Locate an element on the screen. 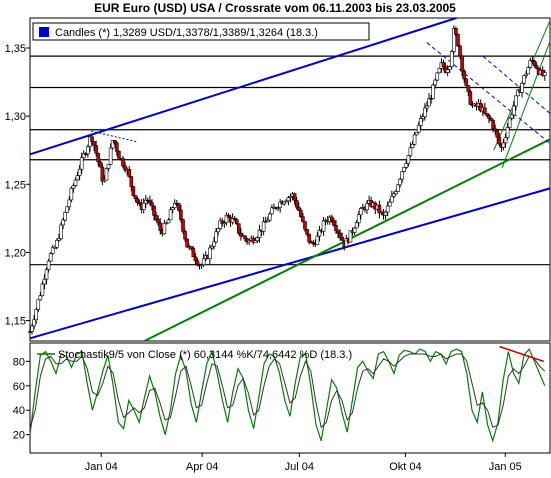 This screenshot has width=551, height=478. stoch-ytick-label: 20 is located at coordinates (19, 436).